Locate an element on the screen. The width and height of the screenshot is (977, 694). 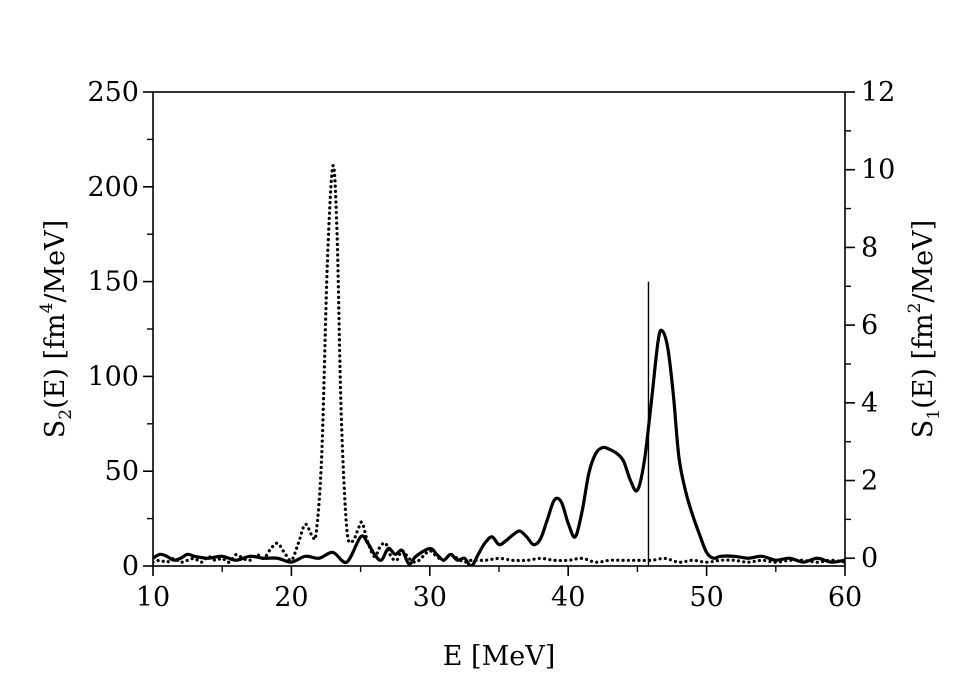
x-tick-label: 30 is located at coordinates (430, 597).